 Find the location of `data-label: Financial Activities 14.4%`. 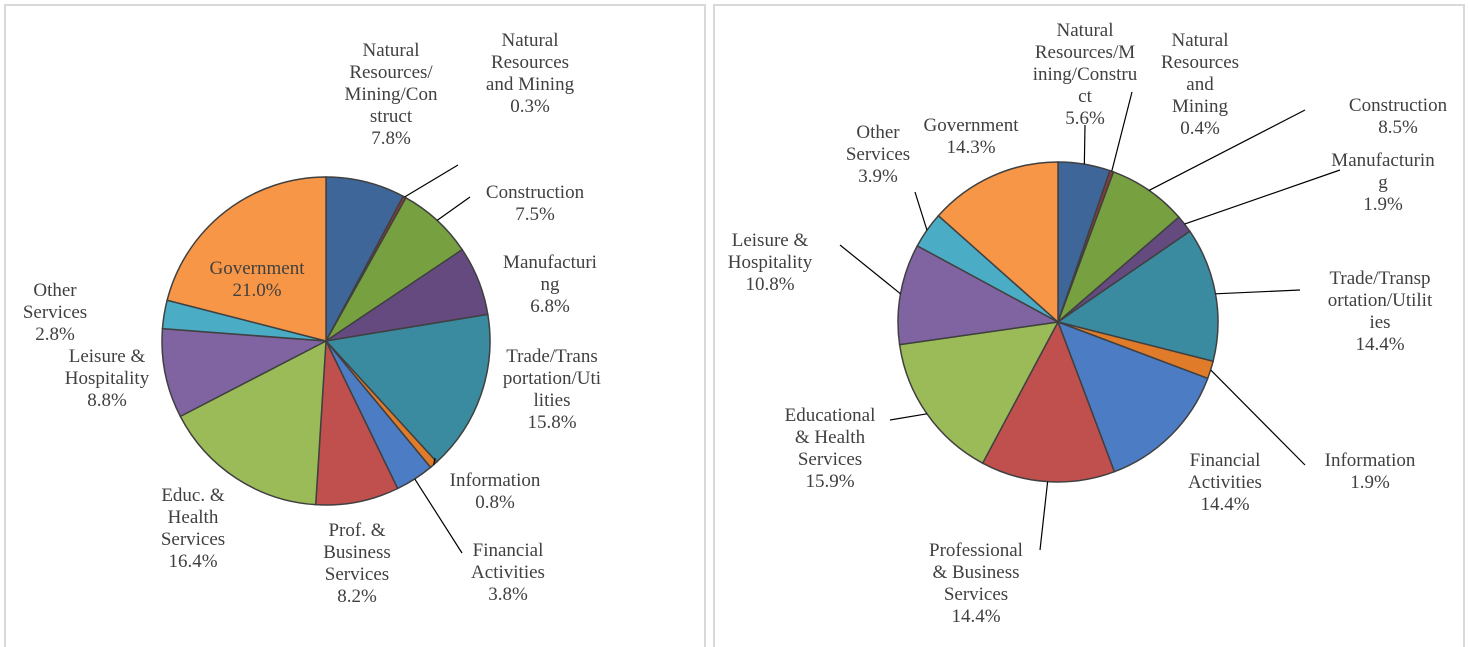

data-label: Financial Activities 14.4% is located at coordinates (1225, 483).